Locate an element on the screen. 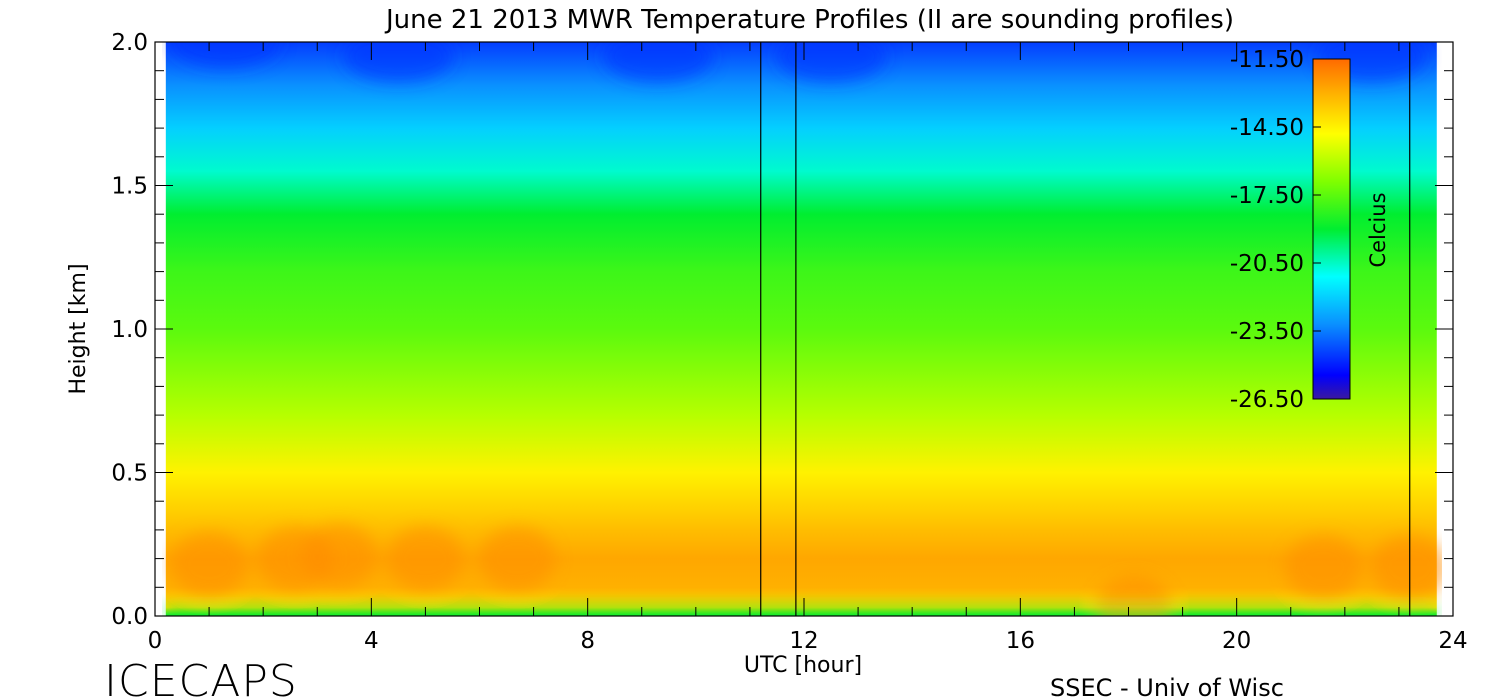  x-tick-label: 16 is located at coordinates (1020, 641).